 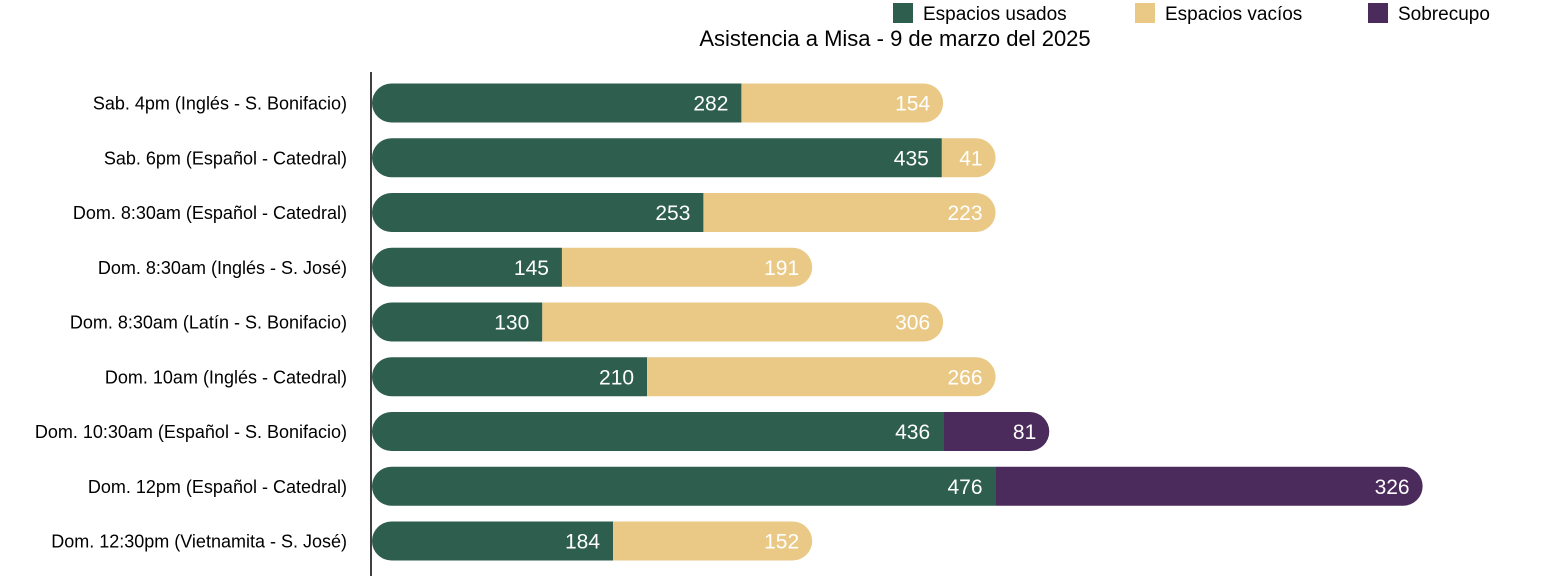 I want to click on bar-value-label: 435, so click(x=911, y=158).